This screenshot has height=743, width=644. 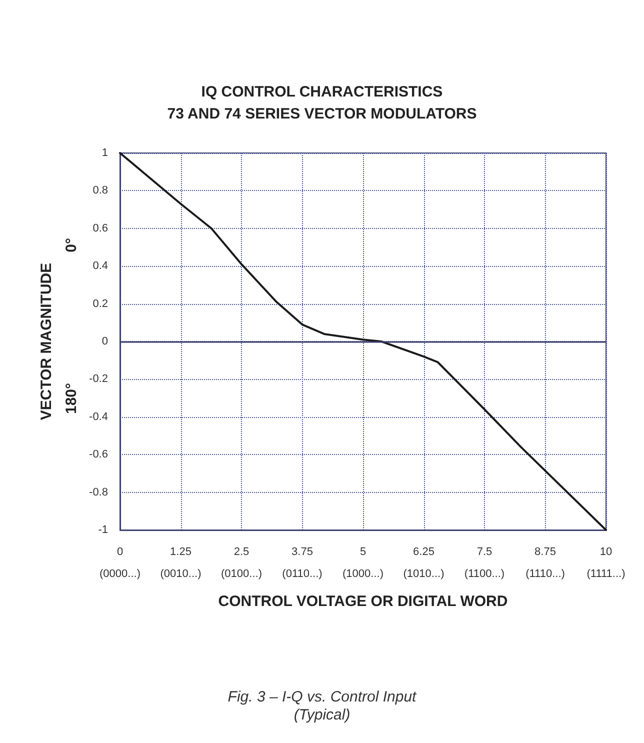 I want to click on x-tick-label: 3.75, so click(x=302, y=552).